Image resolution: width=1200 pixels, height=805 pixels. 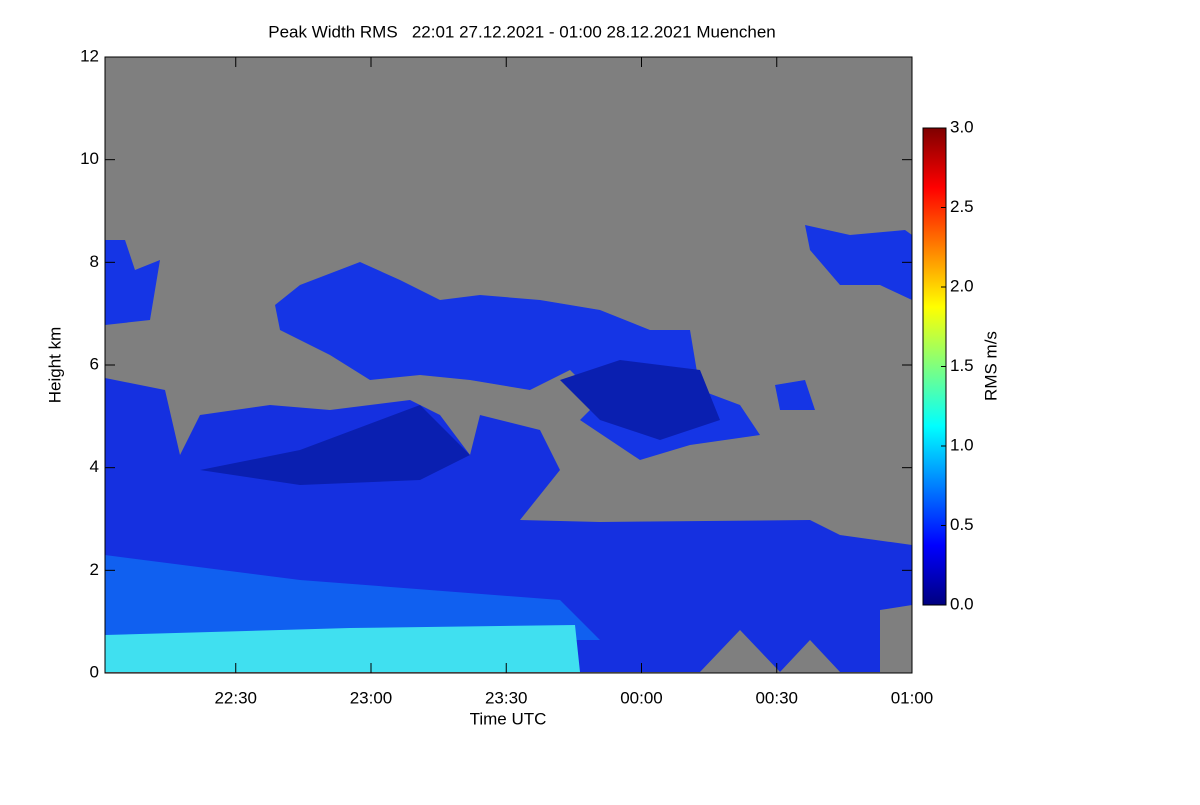 I want to click on y-tick-label: 8, so click(x=94, y=261).